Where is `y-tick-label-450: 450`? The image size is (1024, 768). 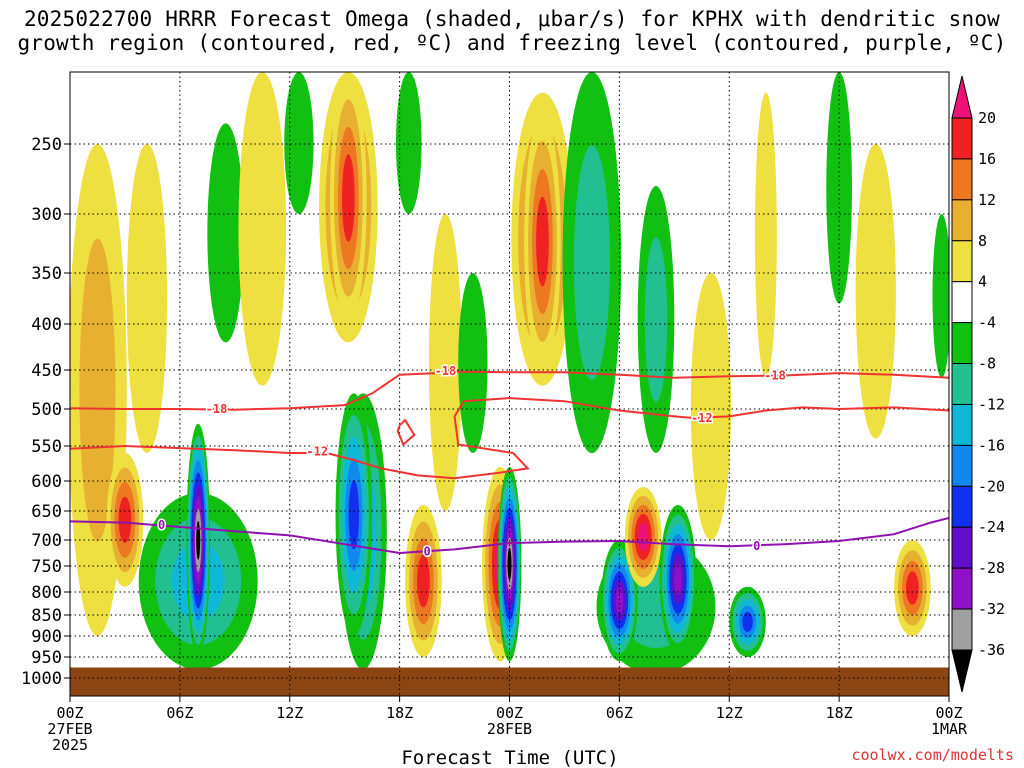
y-tick-label-450: 450 is located at coordinates (46, 371).